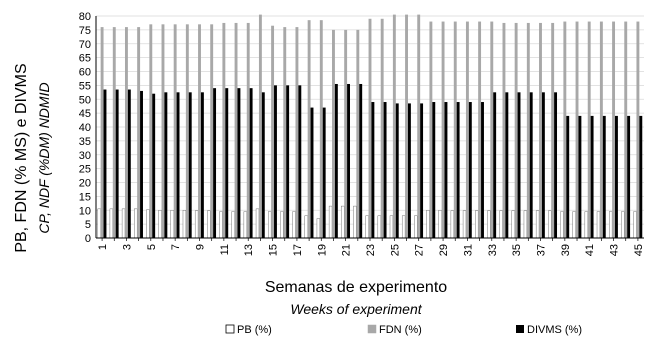  Describe the element at coordinates (85, 211) in the screenshot. I see `y-tick-label: 10` at that location.